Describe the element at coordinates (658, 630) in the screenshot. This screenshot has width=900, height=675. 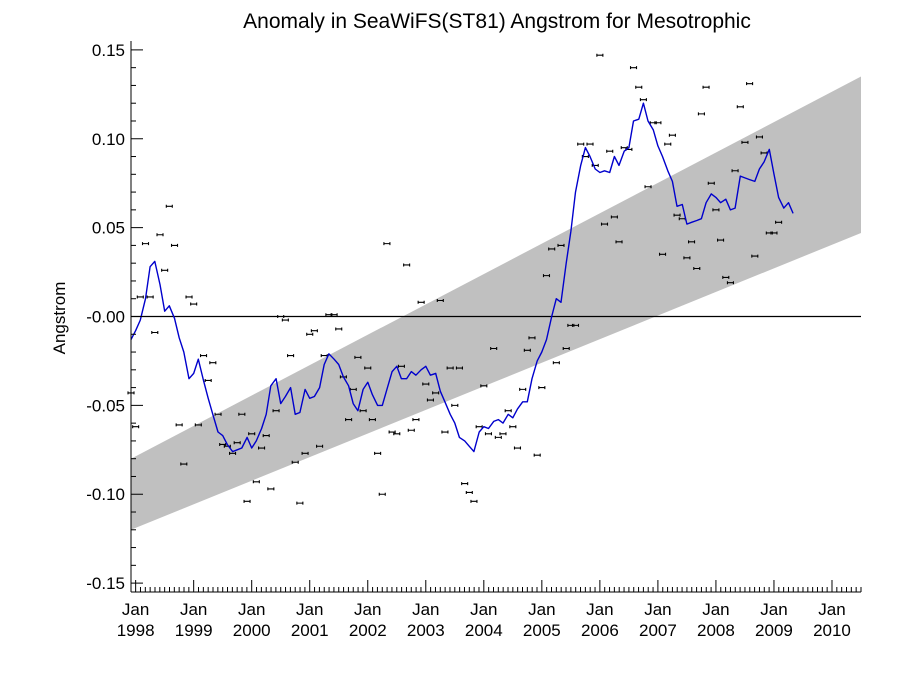
I see `x-tick-year-9: 2007` at that location.